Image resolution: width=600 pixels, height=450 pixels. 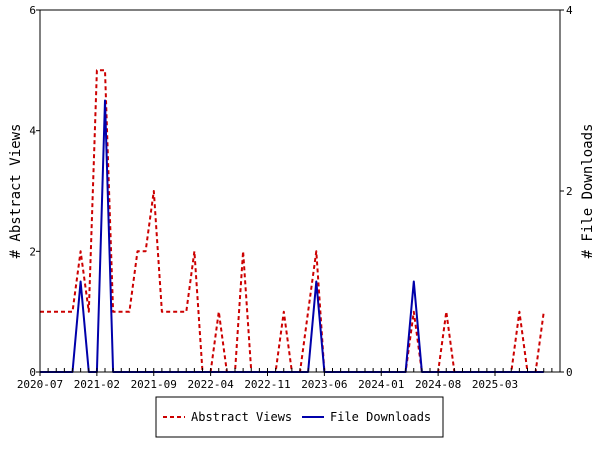 I want to click on y2-axis-title: # File Downloads, so click(x=588, y=191).